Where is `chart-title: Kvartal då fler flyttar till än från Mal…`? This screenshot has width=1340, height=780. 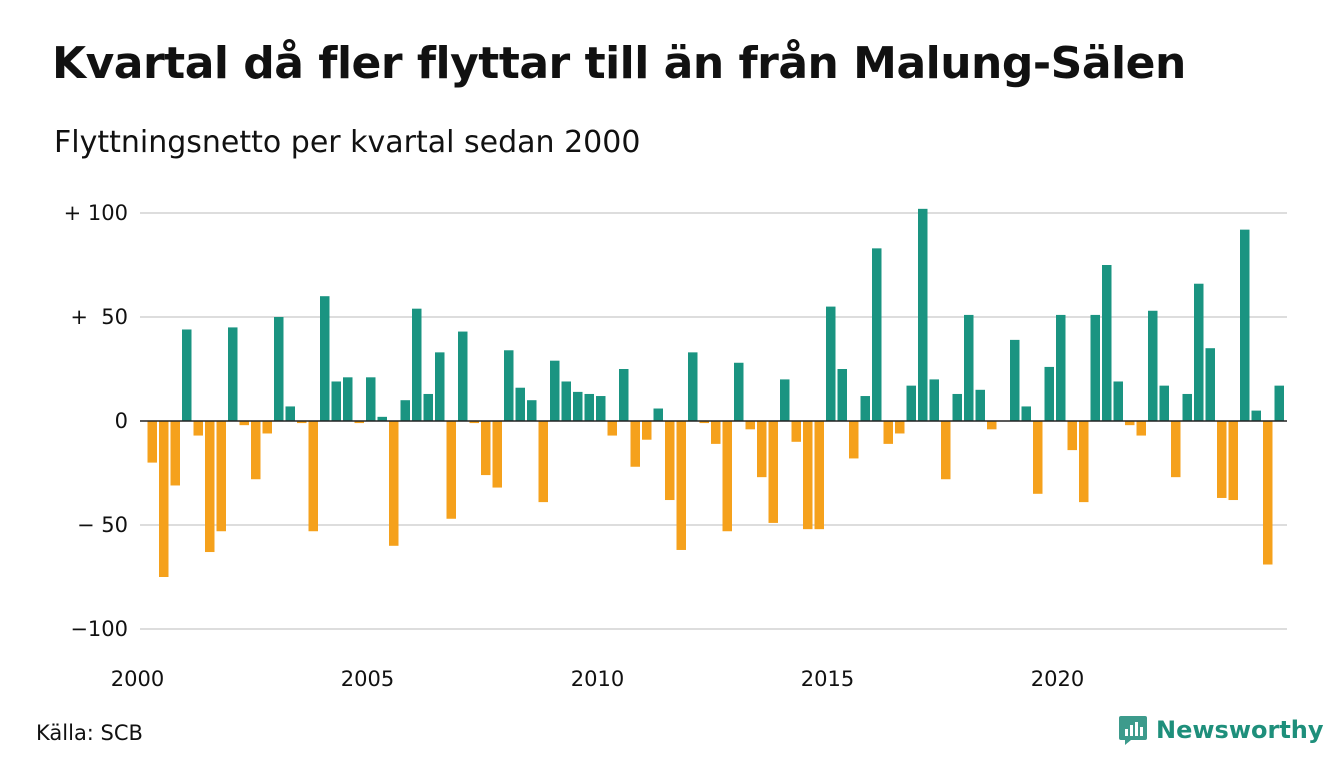 chart-title: Kvartal då fler flyttar till än från Mal… is located at coordinates (619, 63).